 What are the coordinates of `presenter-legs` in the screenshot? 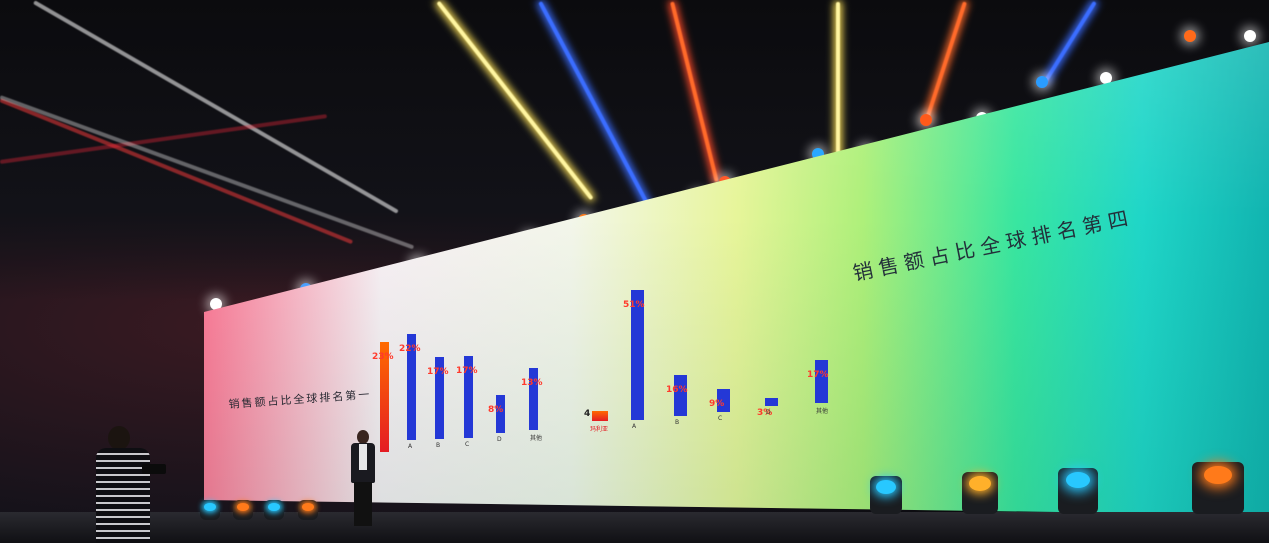 It's located at (363, 504).